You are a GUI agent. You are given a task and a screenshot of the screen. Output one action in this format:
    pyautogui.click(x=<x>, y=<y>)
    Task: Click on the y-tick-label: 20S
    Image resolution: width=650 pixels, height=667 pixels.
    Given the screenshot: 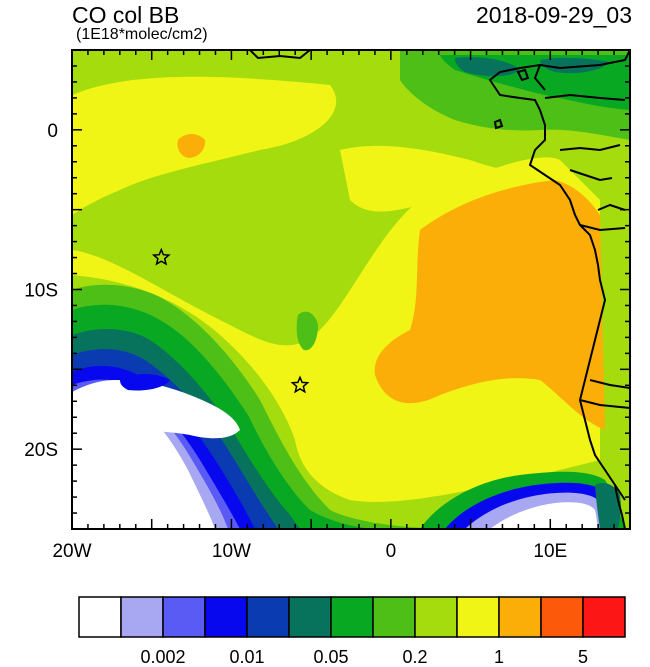 What is the action you would take?
    pyautogui.click(x=41, y=450)
    